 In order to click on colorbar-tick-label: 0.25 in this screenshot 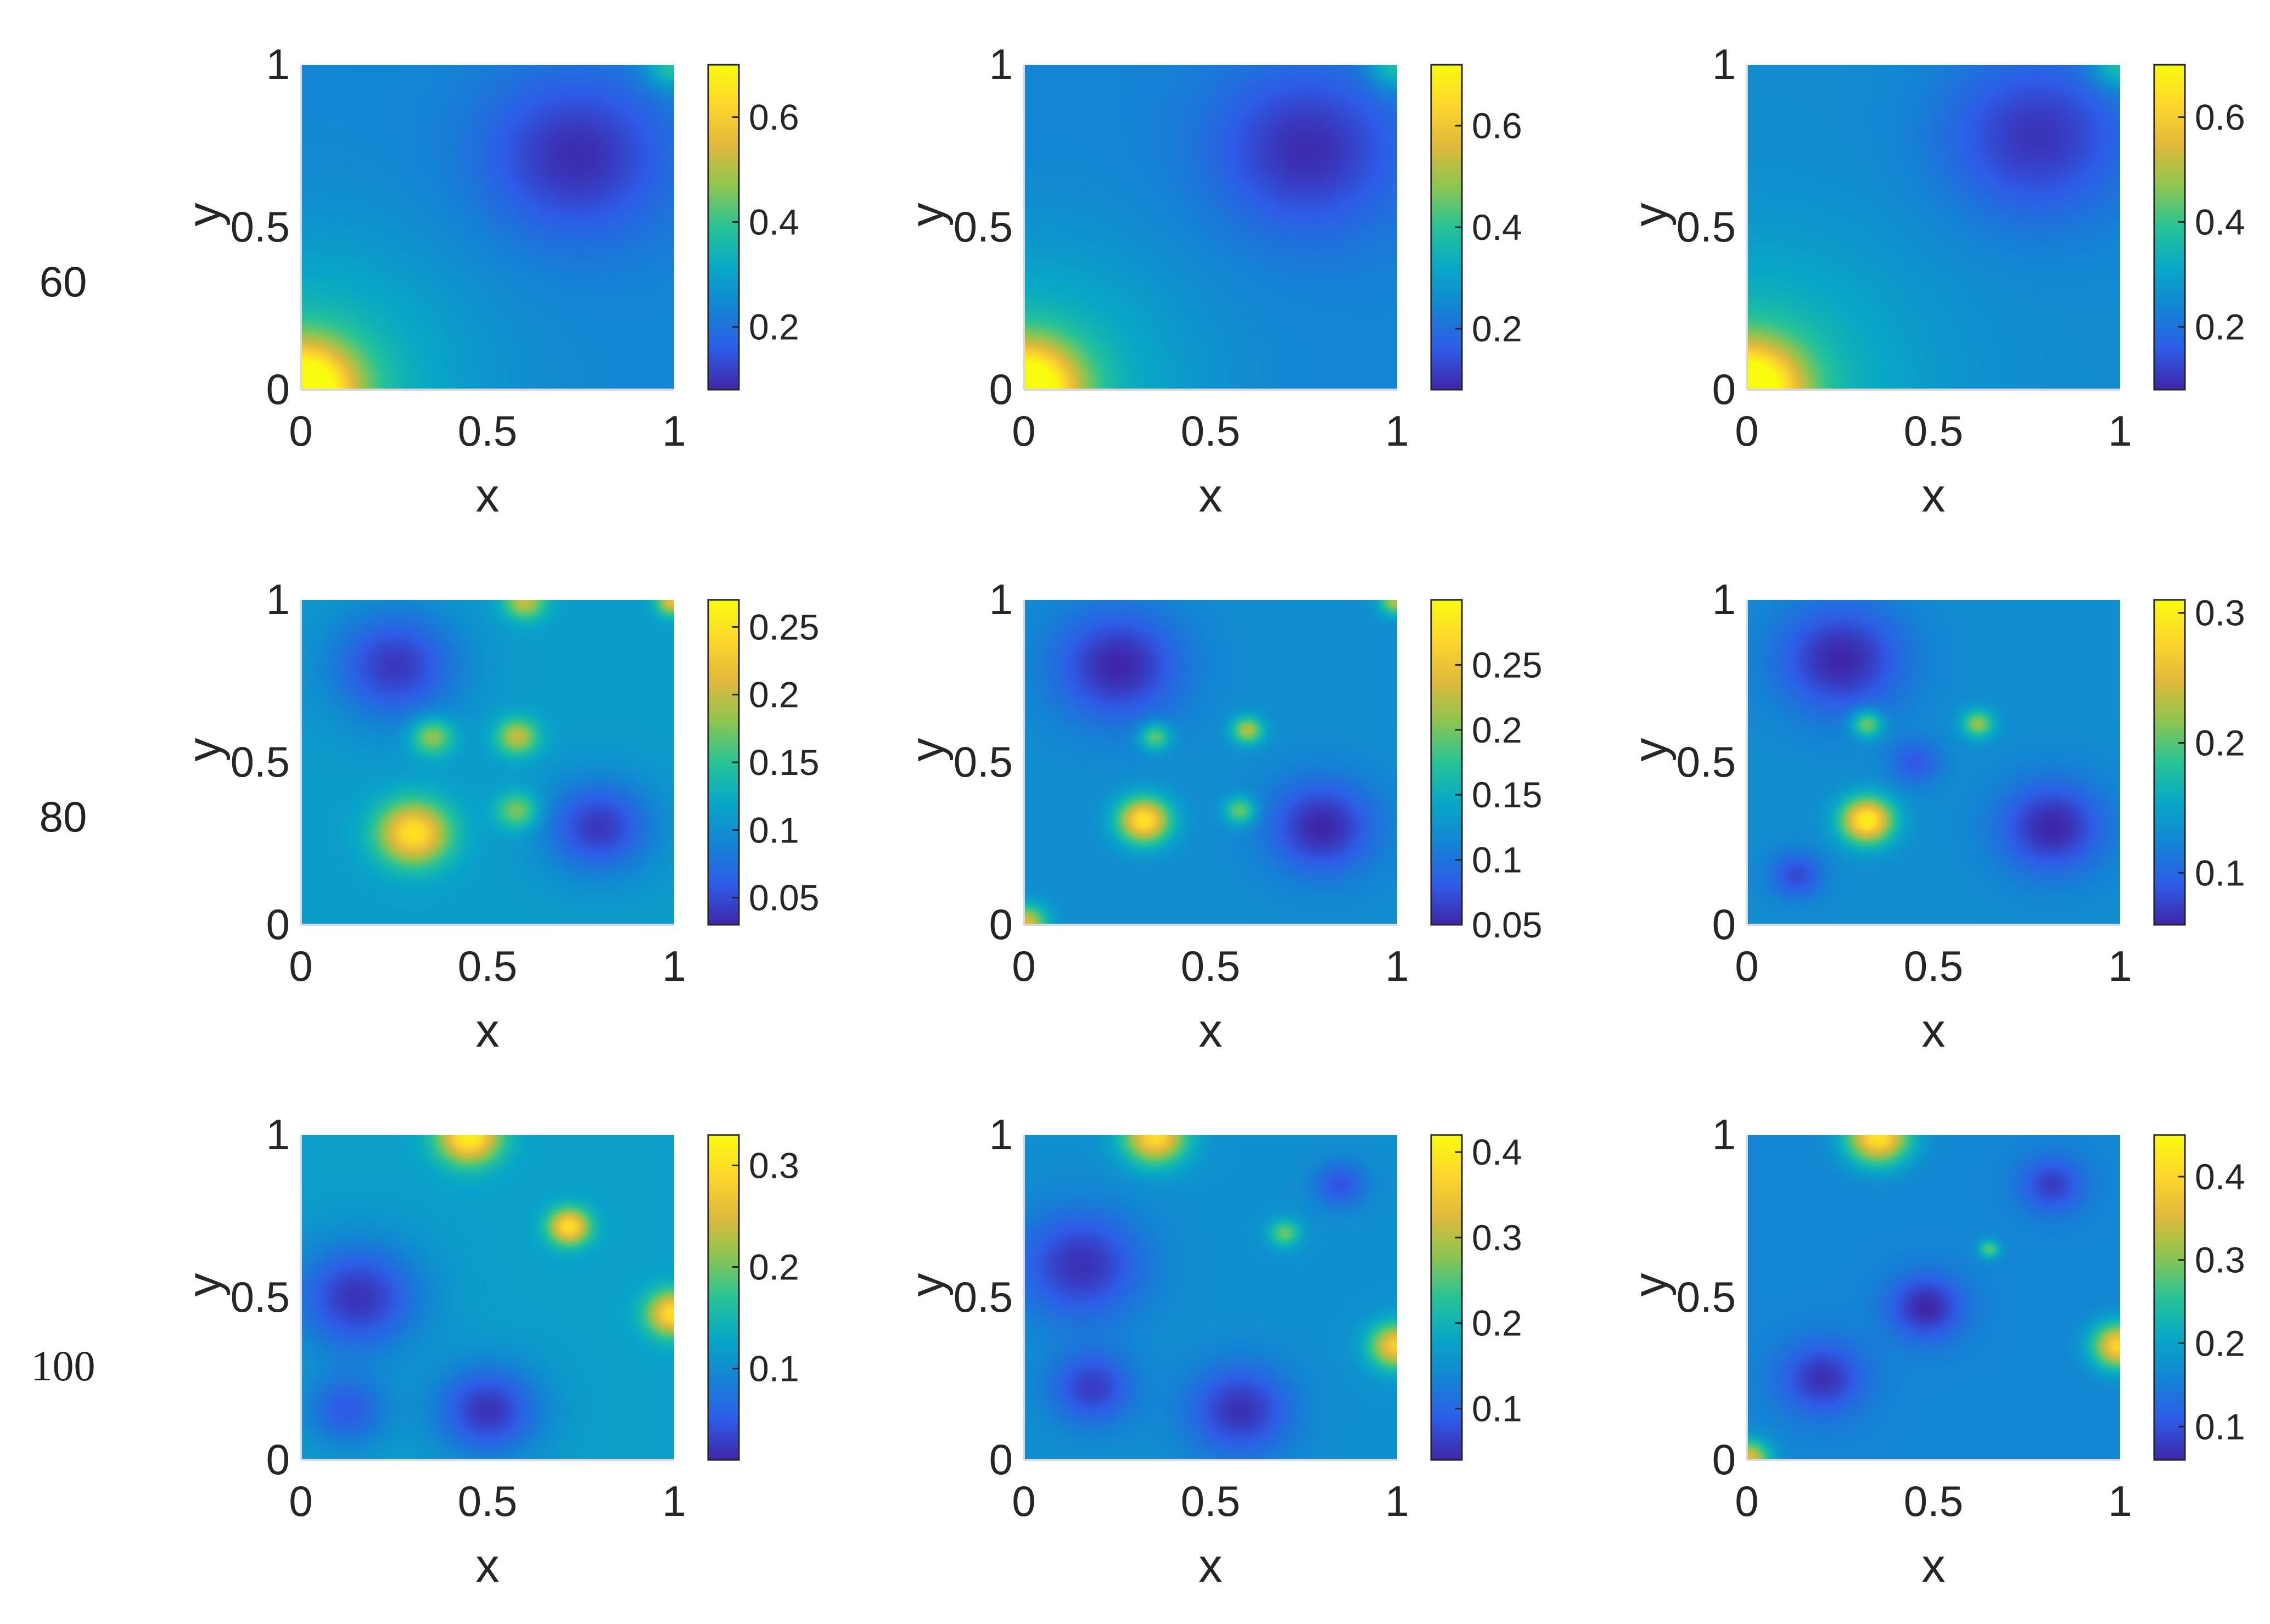, I will do `click(1507, 664)`.